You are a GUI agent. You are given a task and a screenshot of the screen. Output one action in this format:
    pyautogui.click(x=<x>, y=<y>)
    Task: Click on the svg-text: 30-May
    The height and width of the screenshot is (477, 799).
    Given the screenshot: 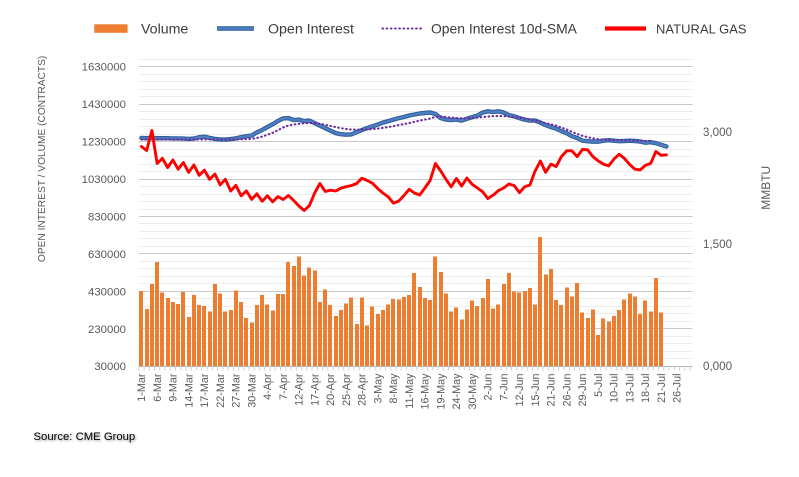 What is the action you would take?
    pyautogui.click(x=473, y=391)
    